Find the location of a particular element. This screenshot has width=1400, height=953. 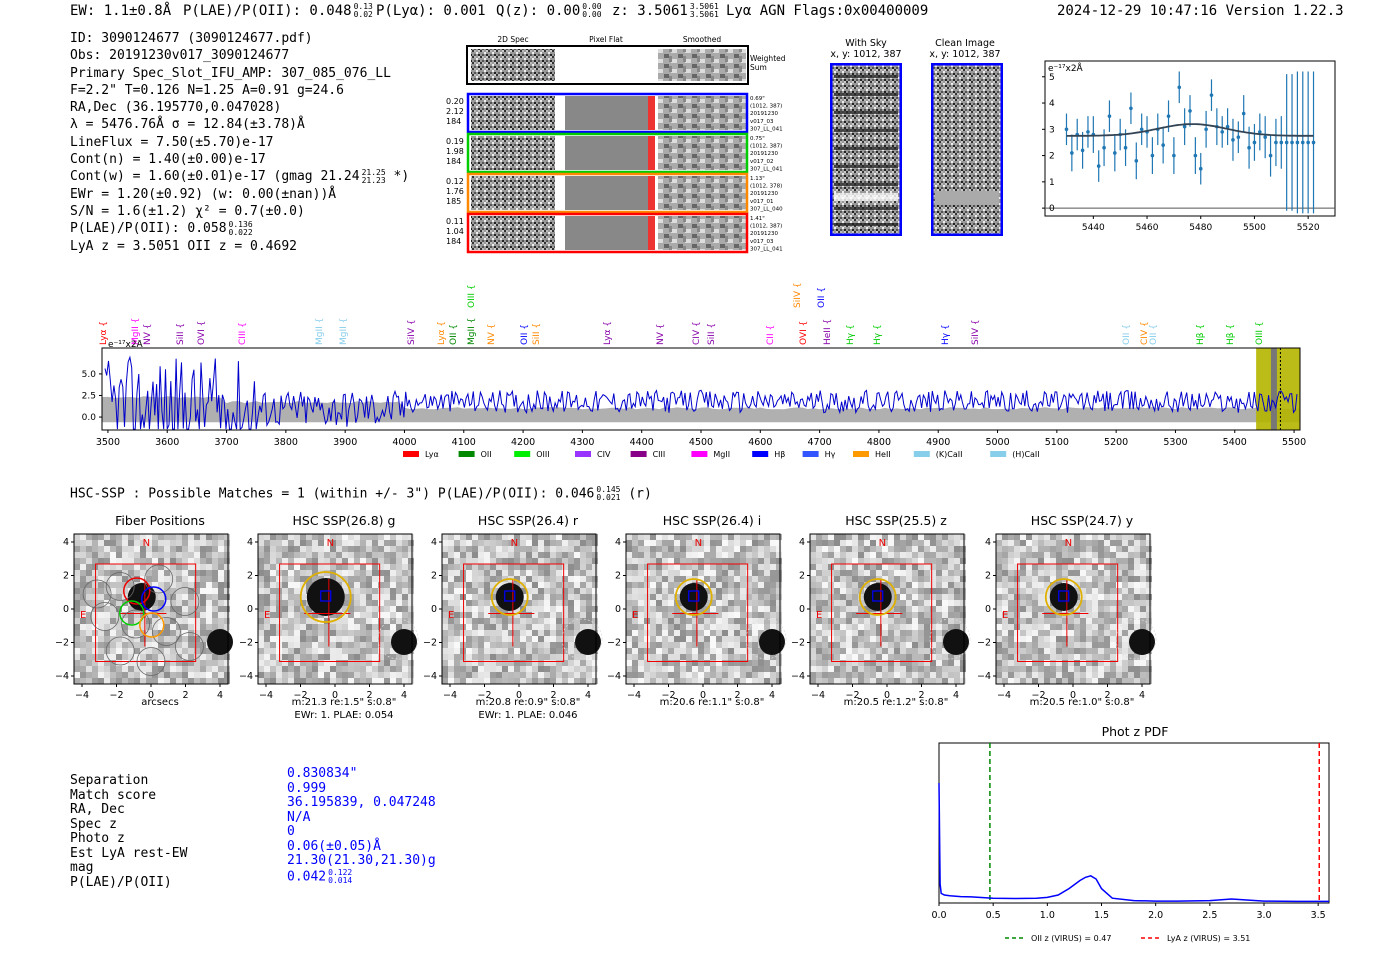

fiber-orange is located at coordinates (152, 625).